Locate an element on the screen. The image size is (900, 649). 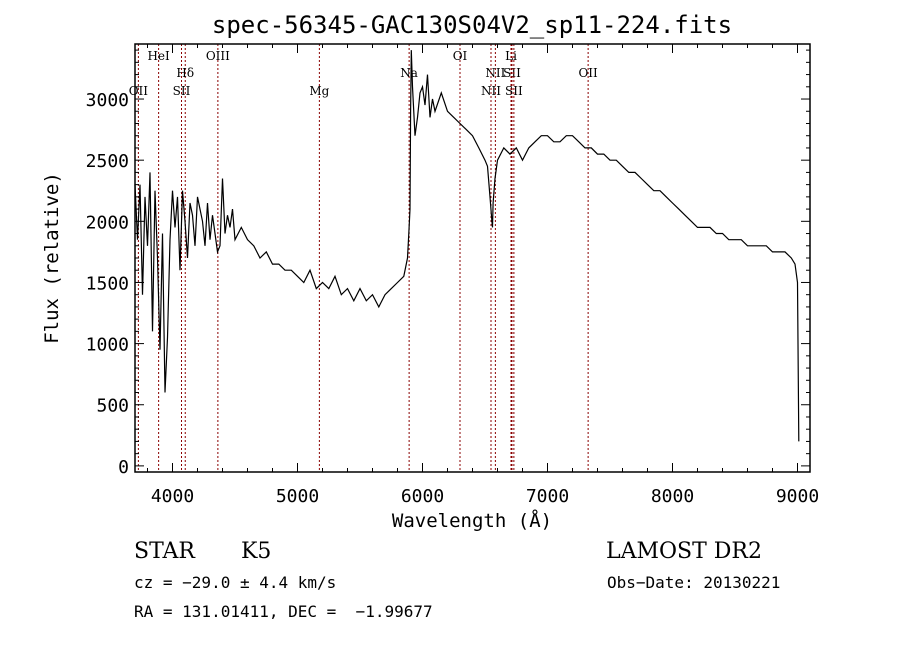
line-marker-label: Li is located at coordinates (511, 56).